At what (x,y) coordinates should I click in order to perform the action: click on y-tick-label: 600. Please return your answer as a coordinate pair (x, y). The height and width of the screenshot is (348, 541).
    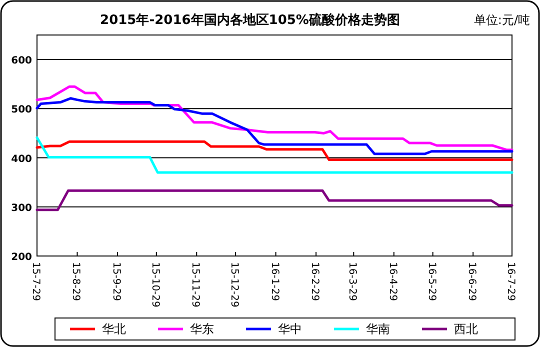
    Looking at the image, I should click on (21, 61).